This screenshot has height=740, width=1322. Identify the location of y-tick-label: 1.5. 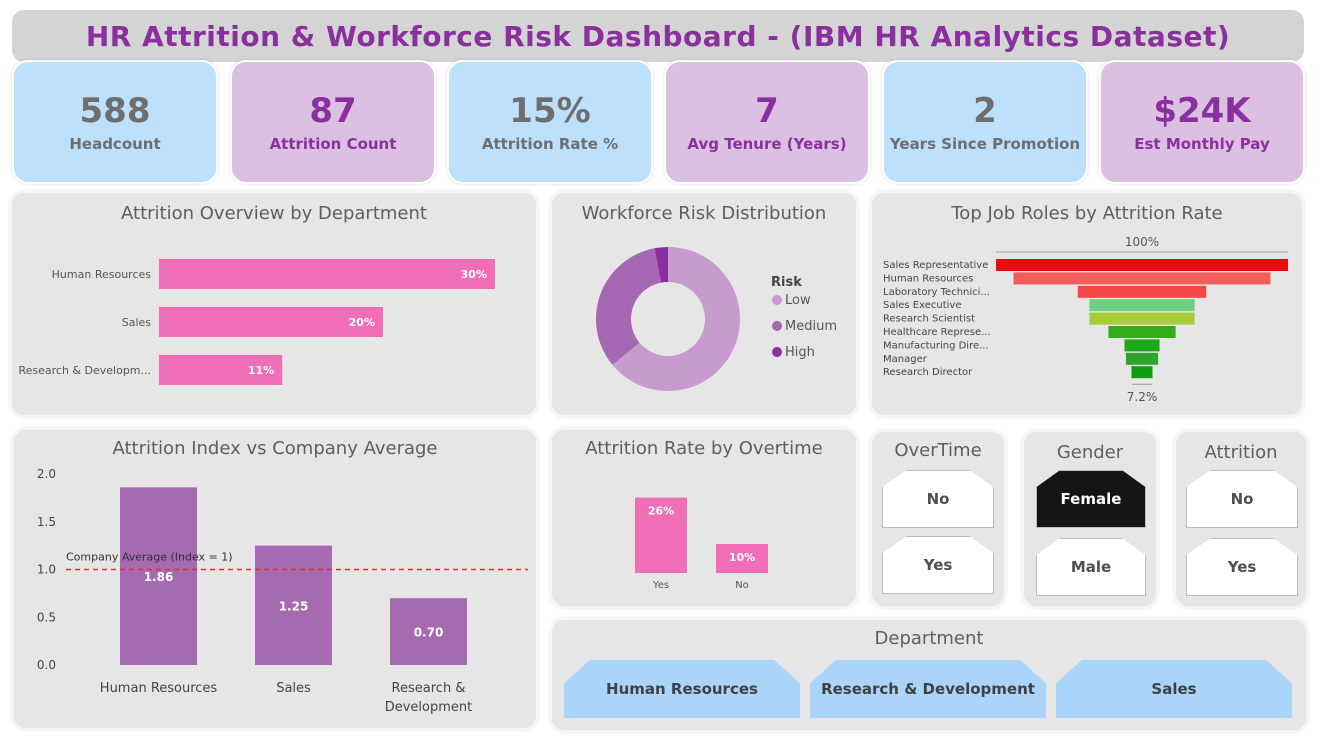
(46, 522).